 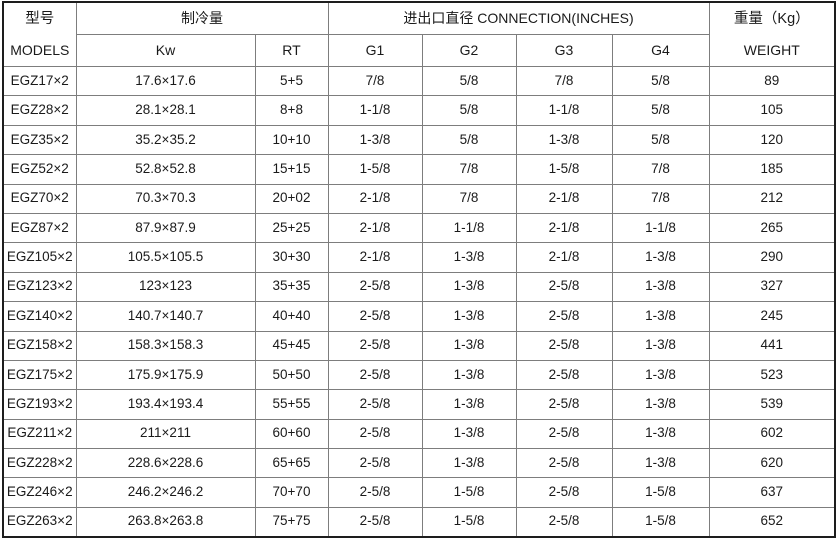 What do you see at coordinates (564, 169) in the screenshot?
I see `cell-g3: 1-5/8` at bounding box center [564, 169].